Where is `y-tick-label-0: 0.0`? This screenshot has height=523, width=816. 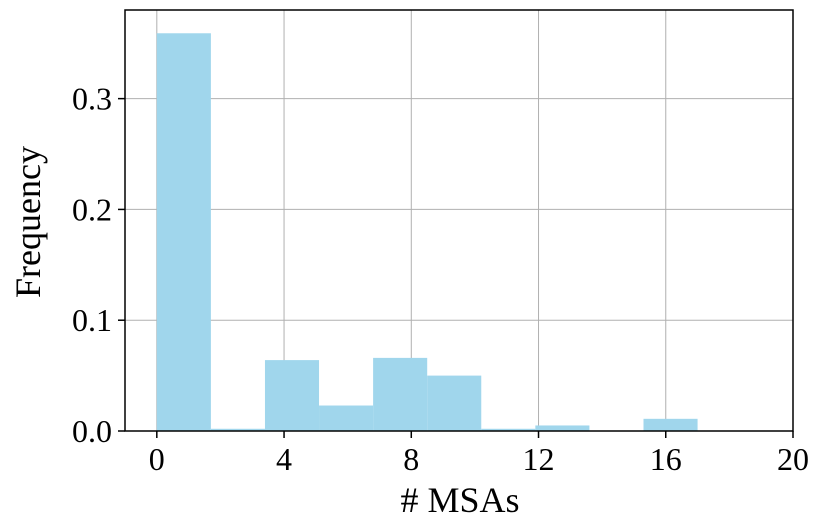
y-tick-label-0: 0.0 is located at coordinates (92, 431).